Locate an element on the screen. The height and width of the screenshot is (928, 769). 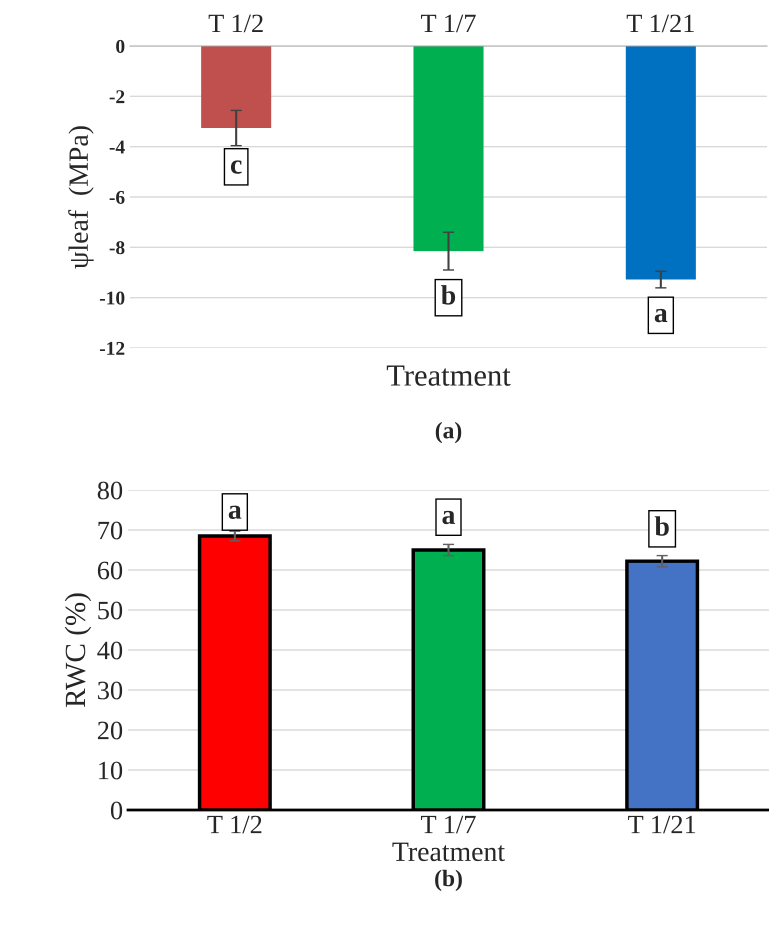
text: (b) is located at coordinates (448, 881).